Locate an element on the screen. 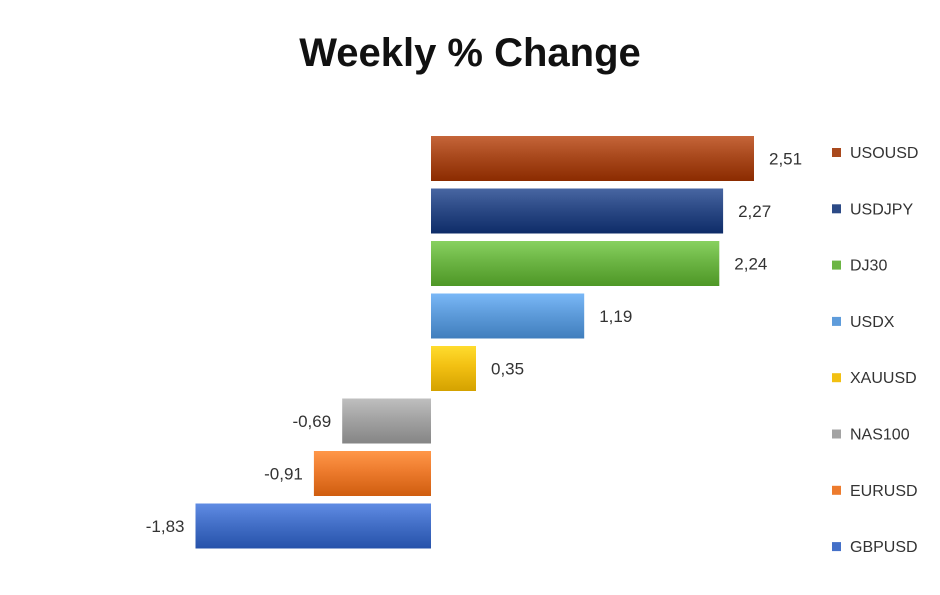  bar-dj30 is located at coordinates (575, 263).